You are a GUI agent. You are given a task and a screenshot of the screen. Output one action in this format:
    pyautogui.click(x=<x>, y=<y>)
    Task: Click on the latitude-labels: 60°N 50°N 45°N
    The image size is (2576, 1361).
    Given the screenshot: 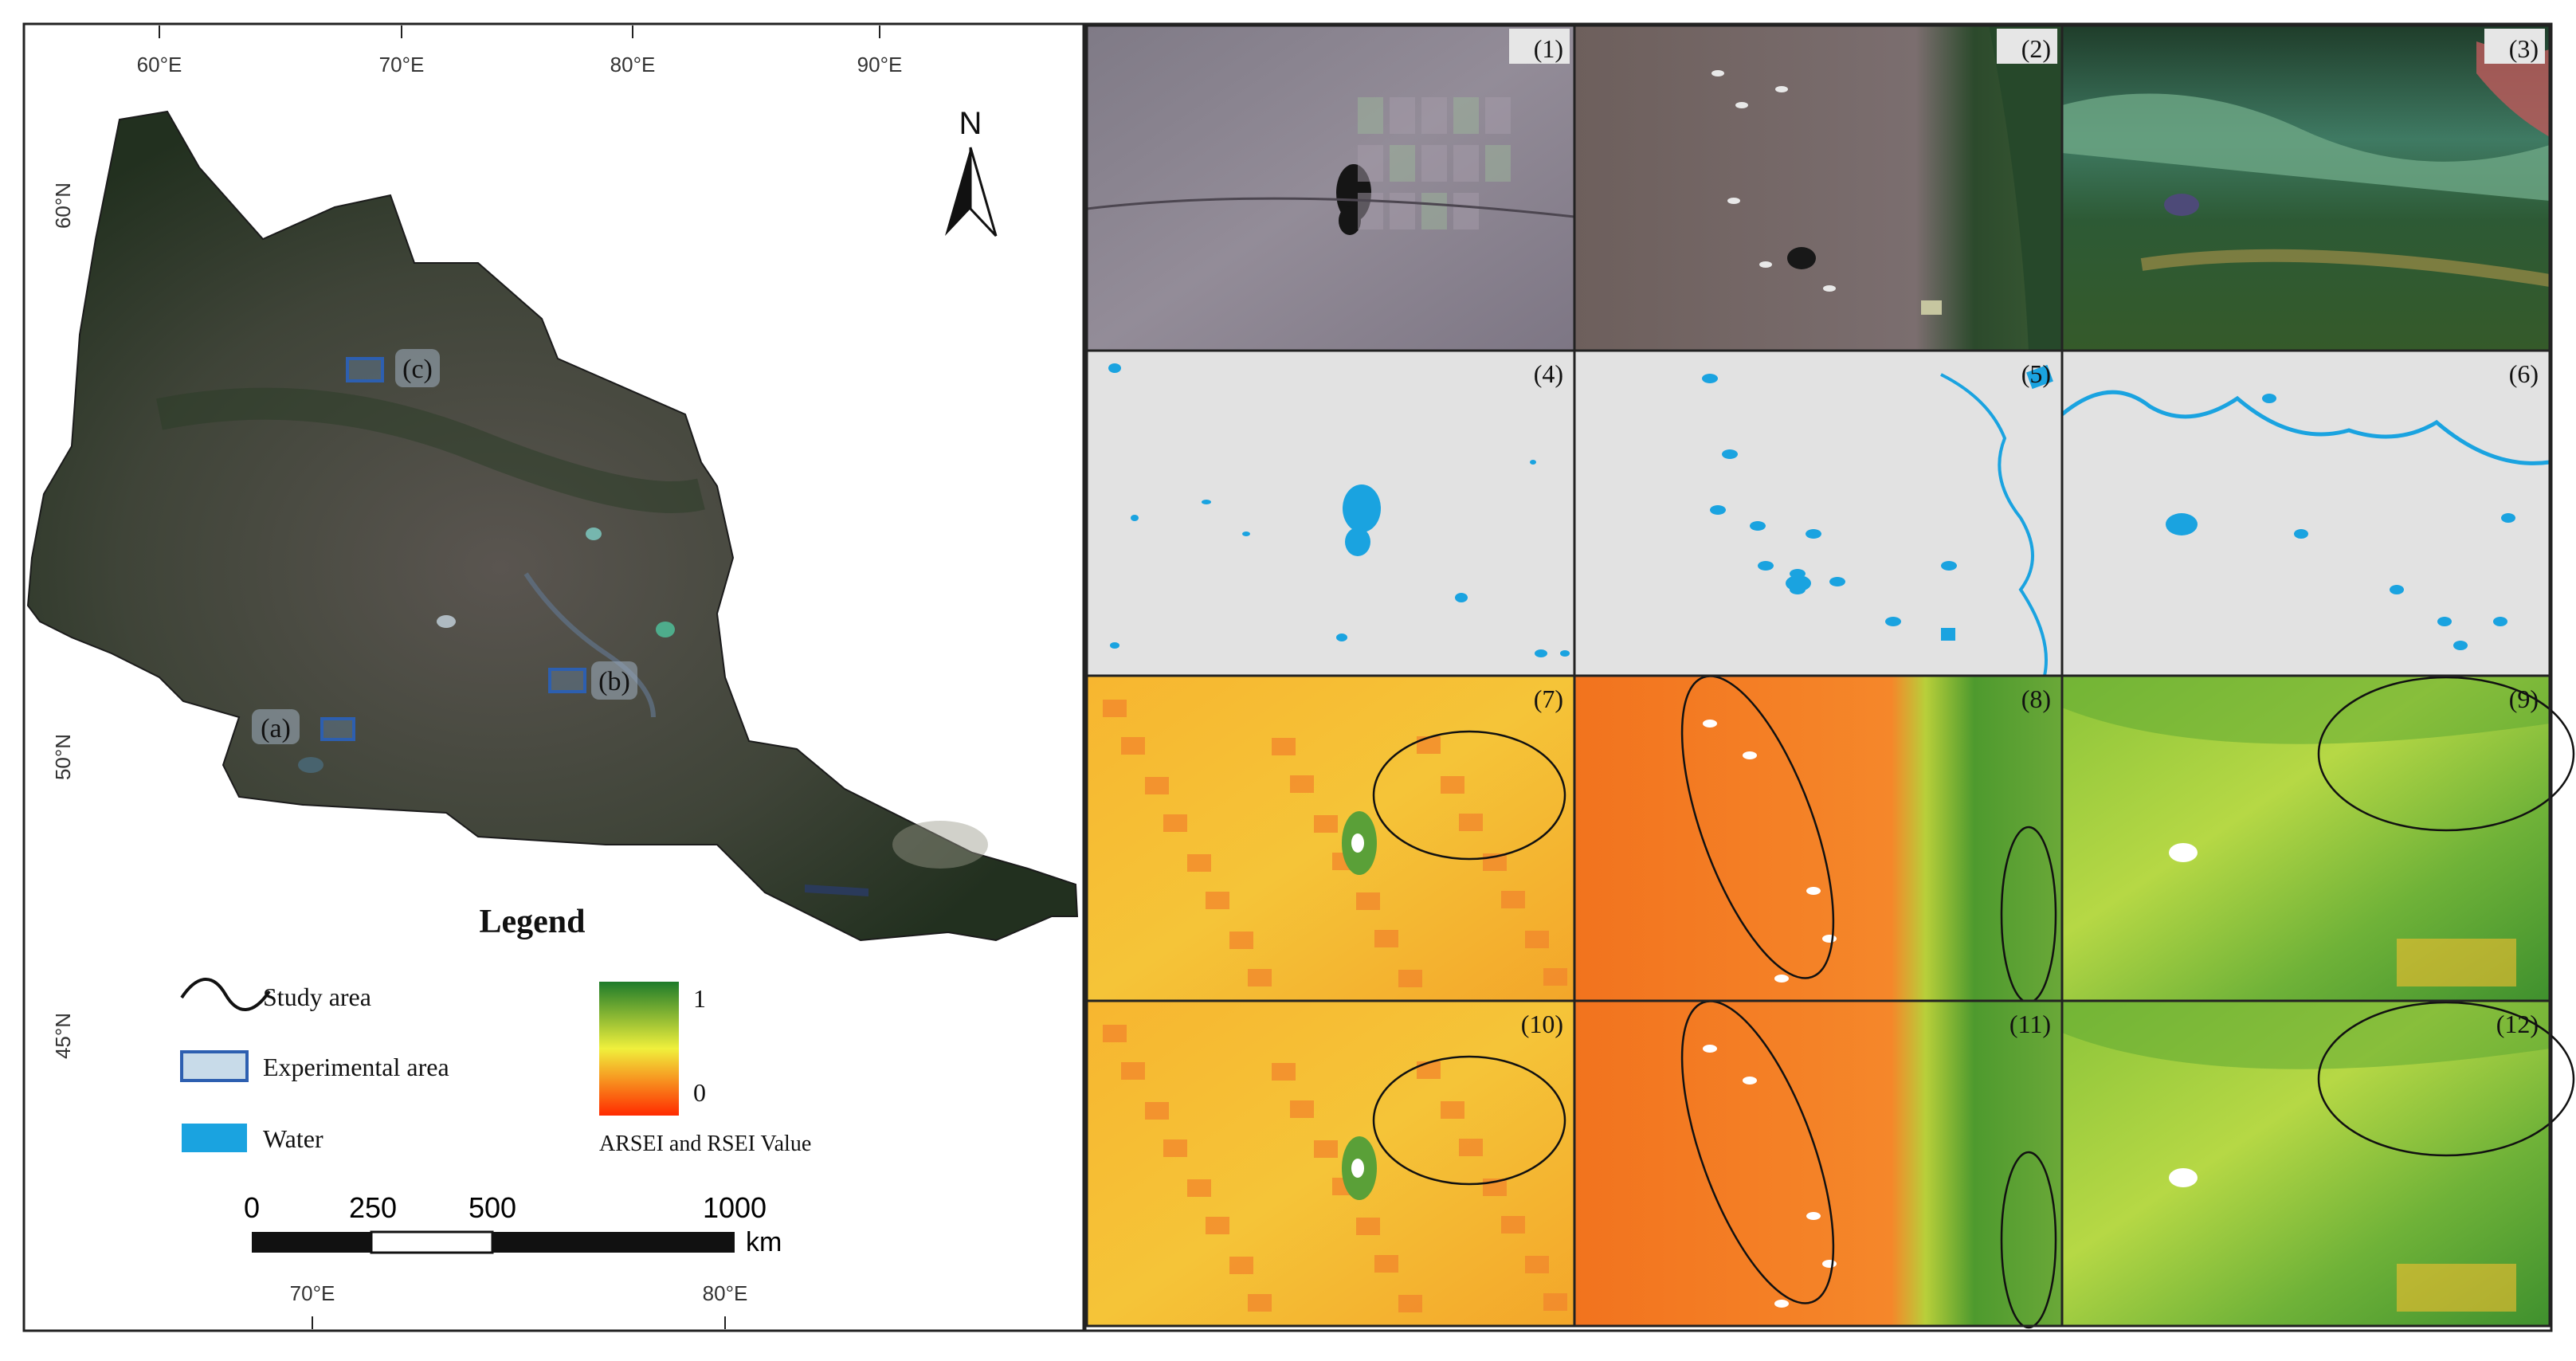 What is the action you would take?
    pyautogui.click(x=63, y=620)
    